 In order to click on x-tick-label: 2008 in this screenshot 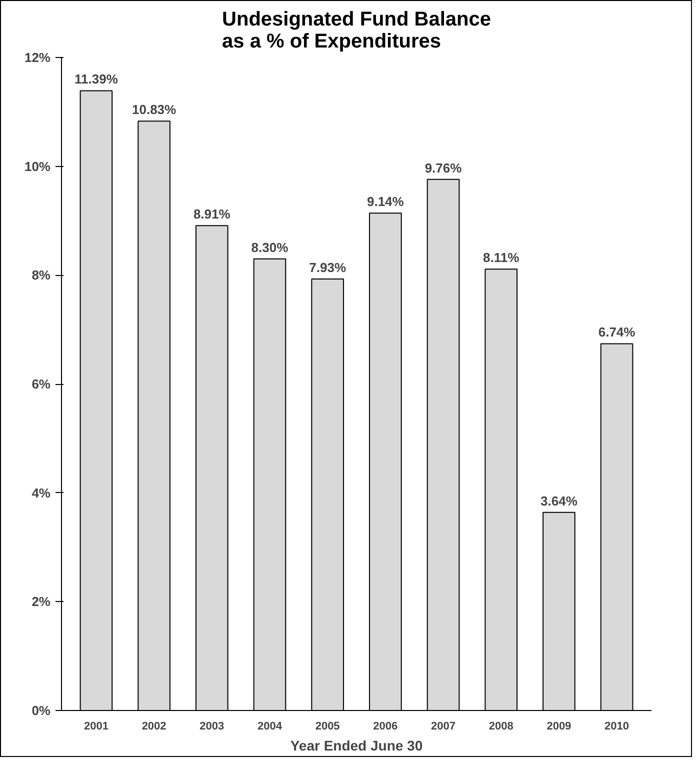, I will do `click(501, 726)`.